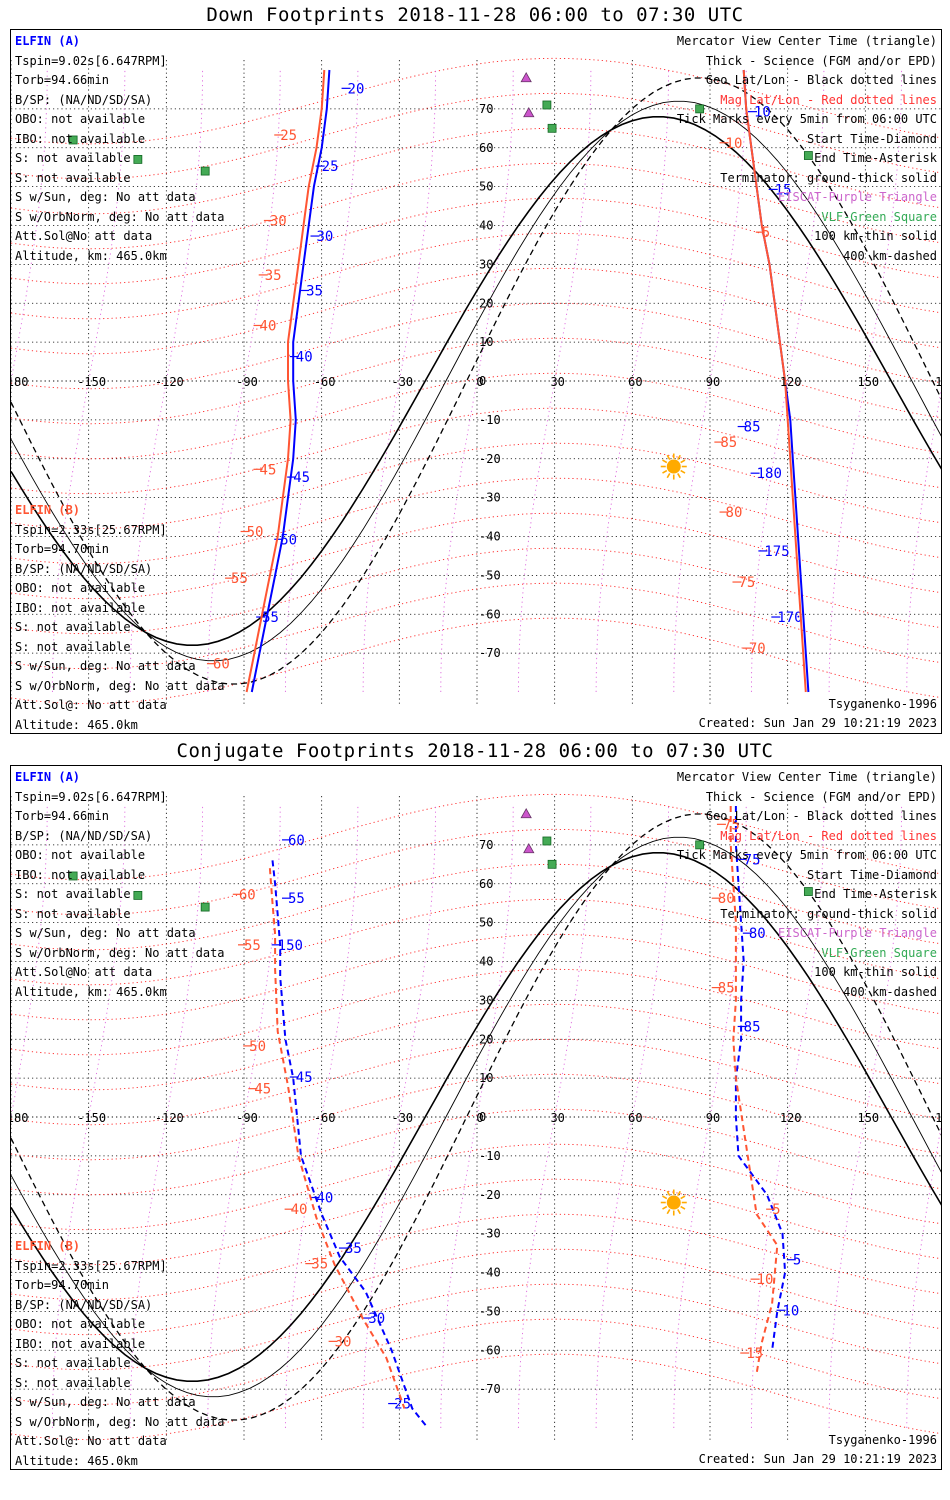 This screenshot has width=950, height=1500. What do you see at coordinates (325, 382) in the screenshot?
I see `lon-tick-label: -60` at bounding box center [325, 382].